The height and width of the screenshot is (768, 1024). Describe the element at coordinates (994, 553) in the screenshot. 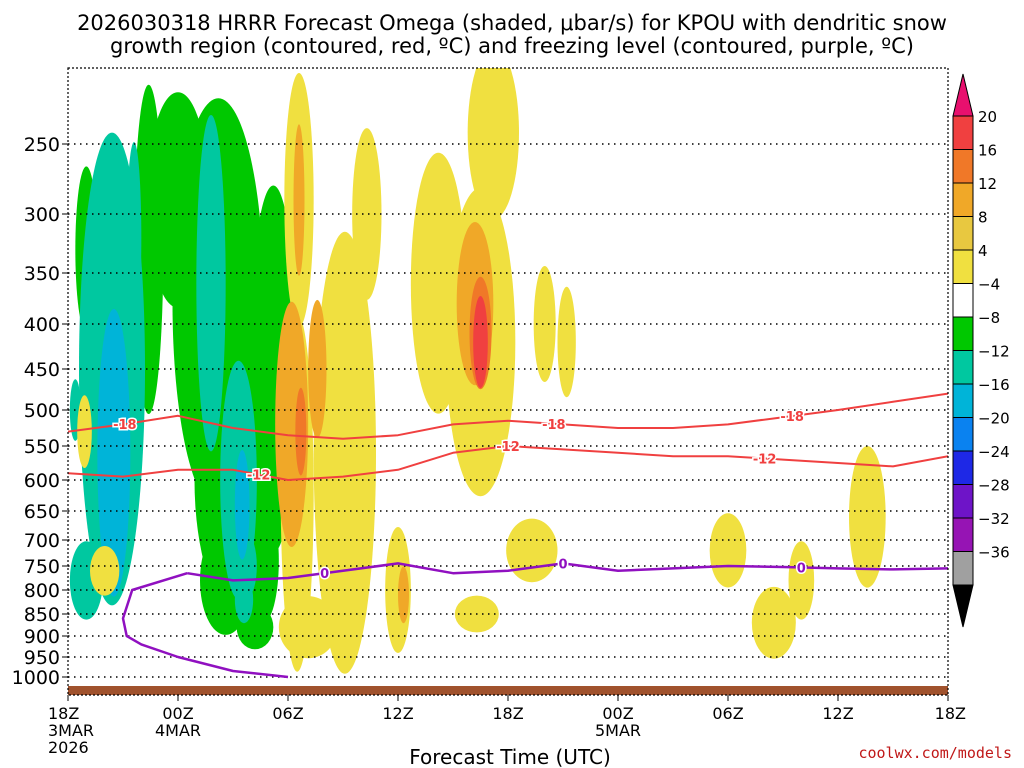

I see `colorbar-label: −36` at that location.